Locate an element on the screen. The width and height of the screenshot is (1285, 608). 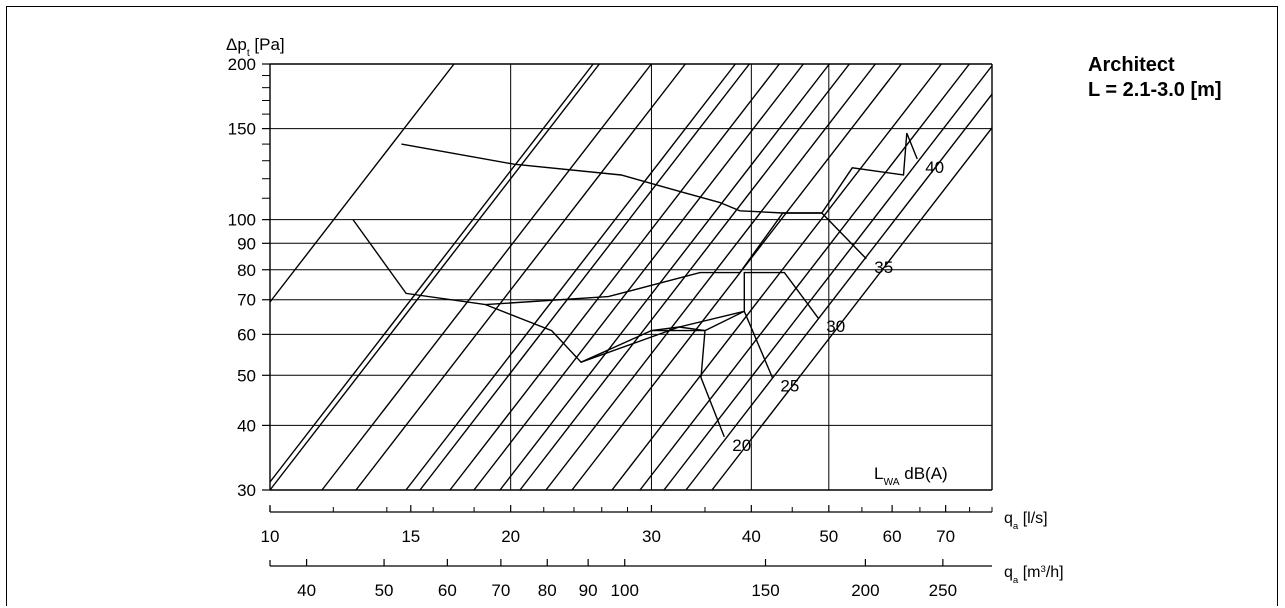
x-ls-tick-label: 15 is located at coordinates (410, 536).